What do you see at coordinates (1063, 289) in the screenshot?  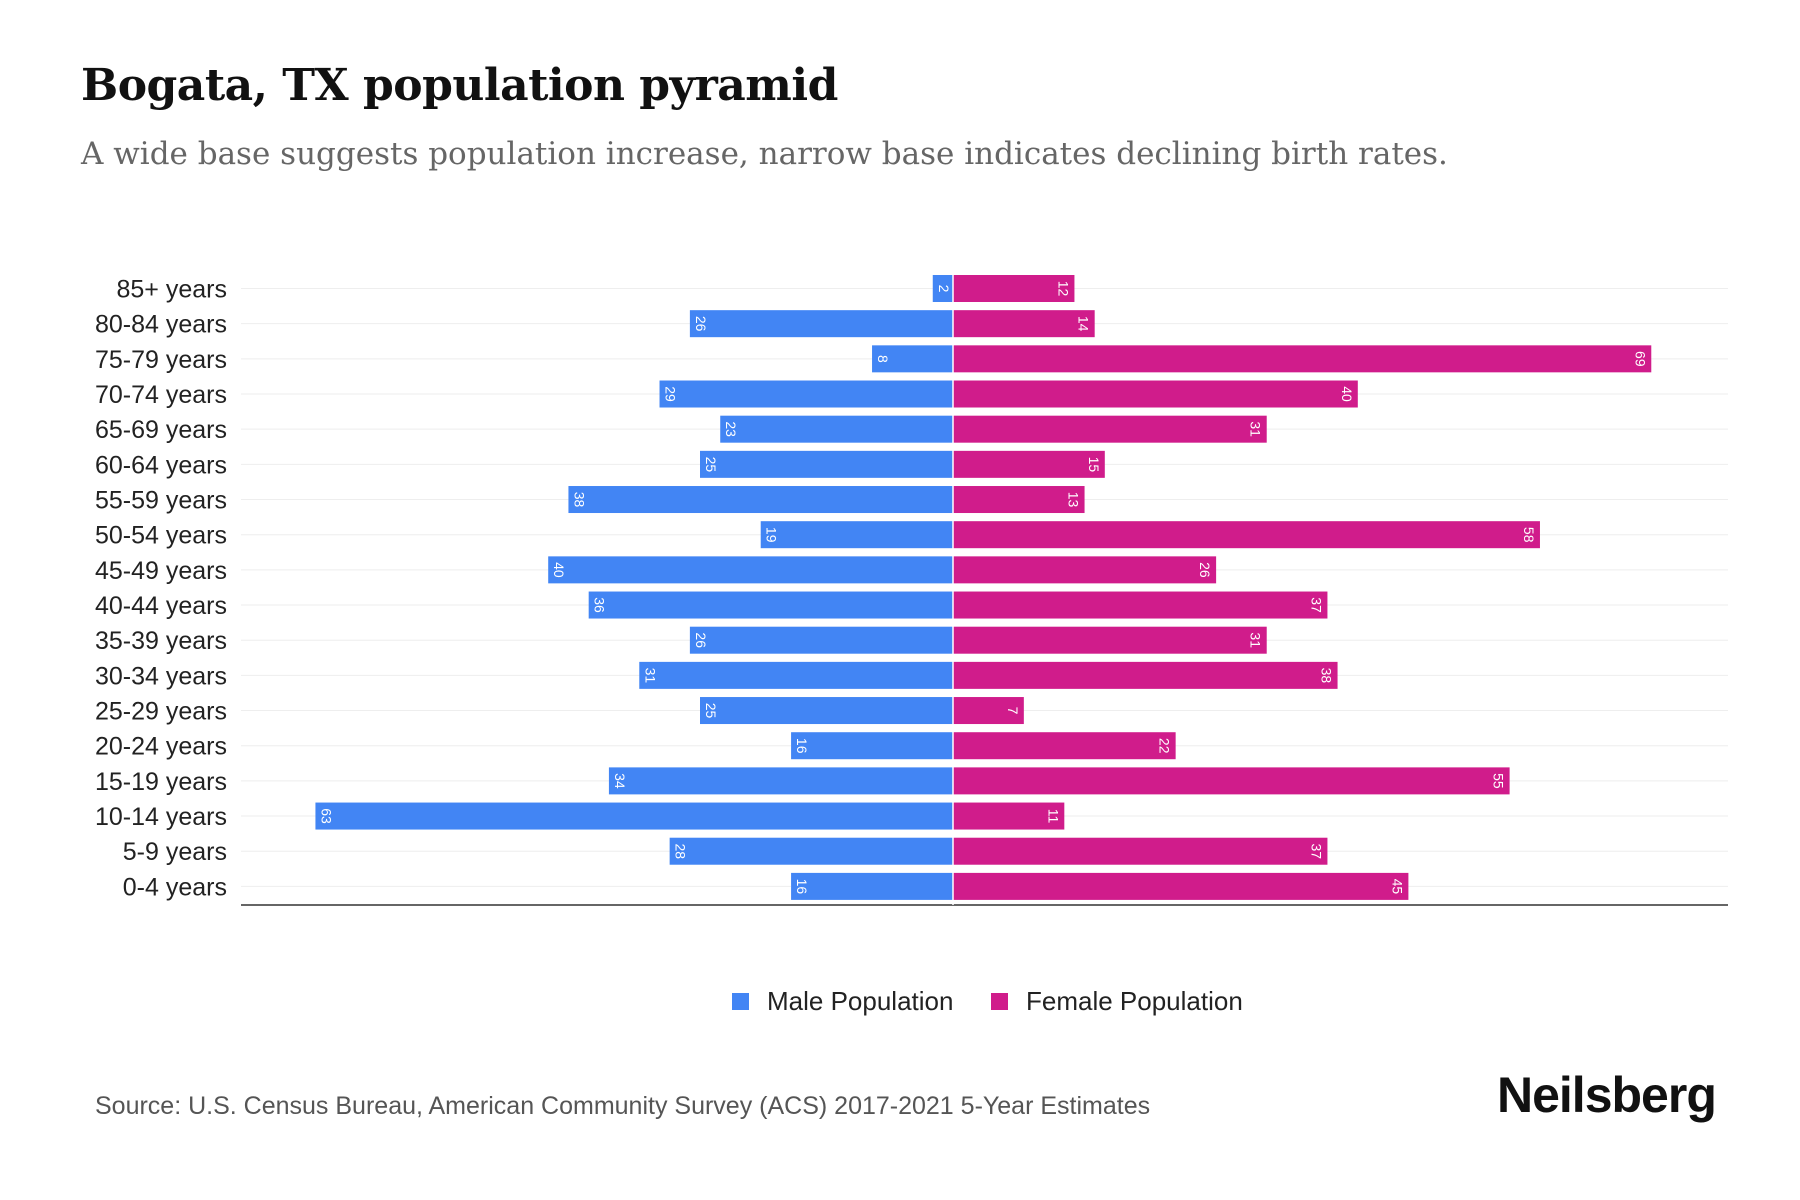 I see `female-value-label: 12` at bounding box center [1063, 289].